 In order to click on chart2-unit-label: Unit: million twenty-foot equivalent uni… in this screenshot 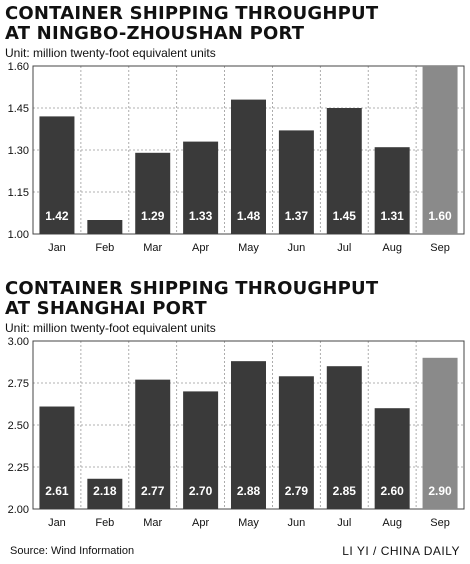, I will do `click(110, 328)`.